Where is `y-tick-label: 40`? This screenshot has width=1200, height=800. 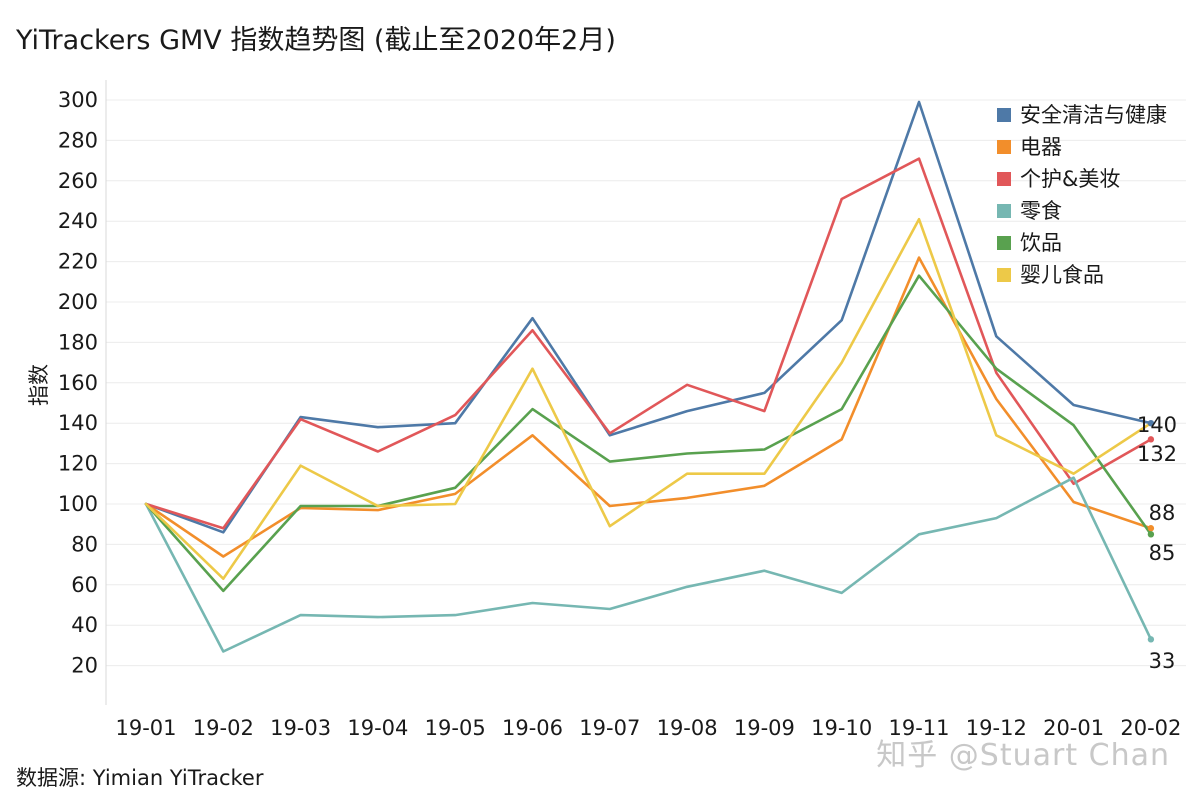 y-tick-label: 40 is located at coordinates (84, 625).